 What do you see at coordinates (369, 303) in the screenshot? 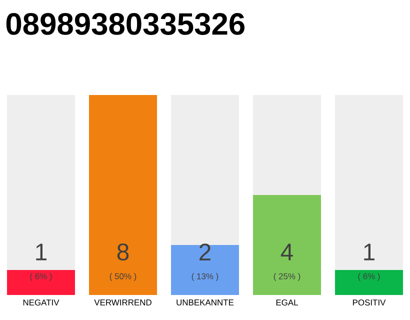
I see `x-tick-label: POSITIV` at bounding box center [369, 303].